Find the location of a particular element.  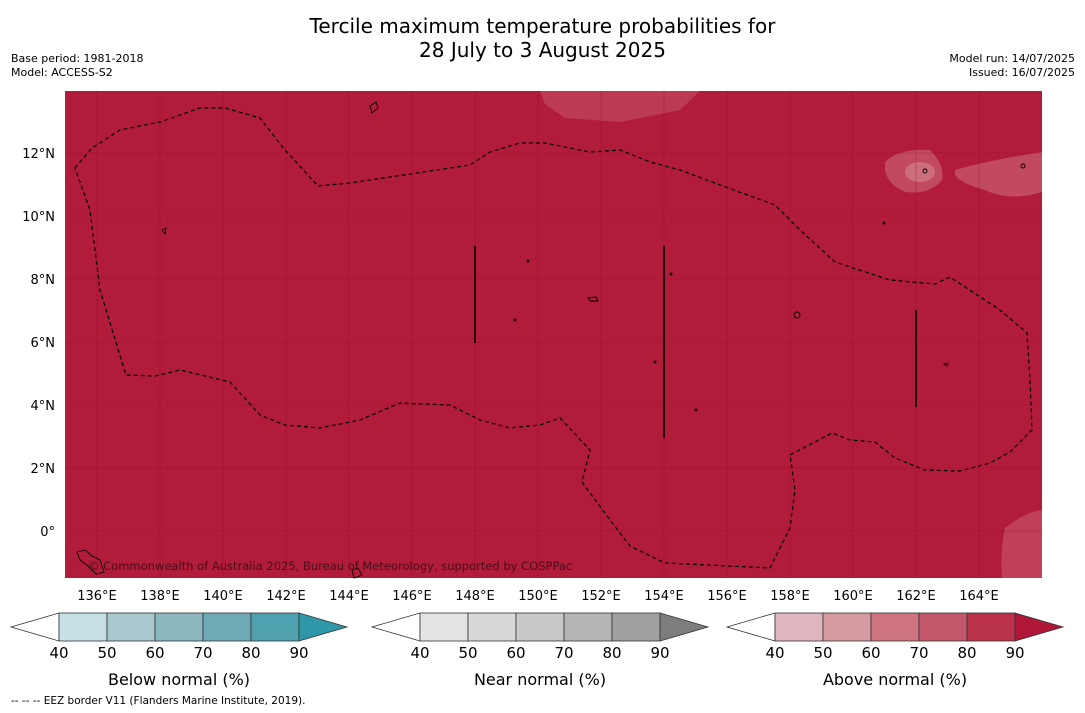

lighter-patch-top is located at coordinates (620, 106).